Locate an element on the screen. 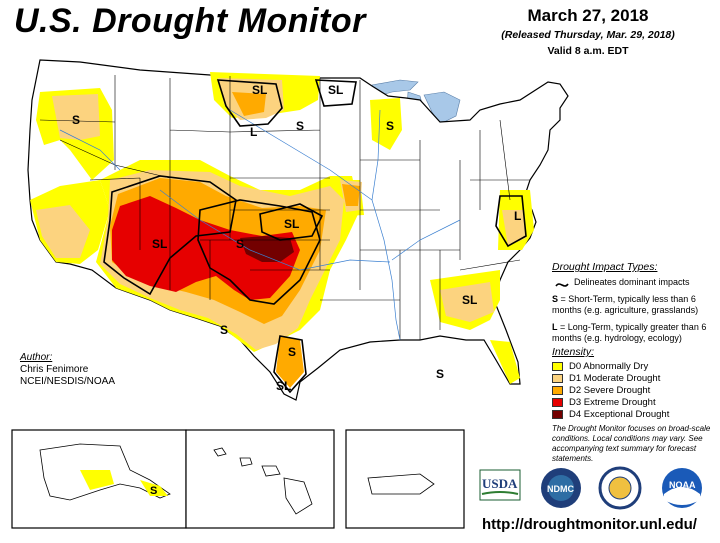 This screenshot has width=720, height=543. author-block: Author: Chris Fenimore NCEI/NESDIS/NOAA is located at coordinates (67, 370).